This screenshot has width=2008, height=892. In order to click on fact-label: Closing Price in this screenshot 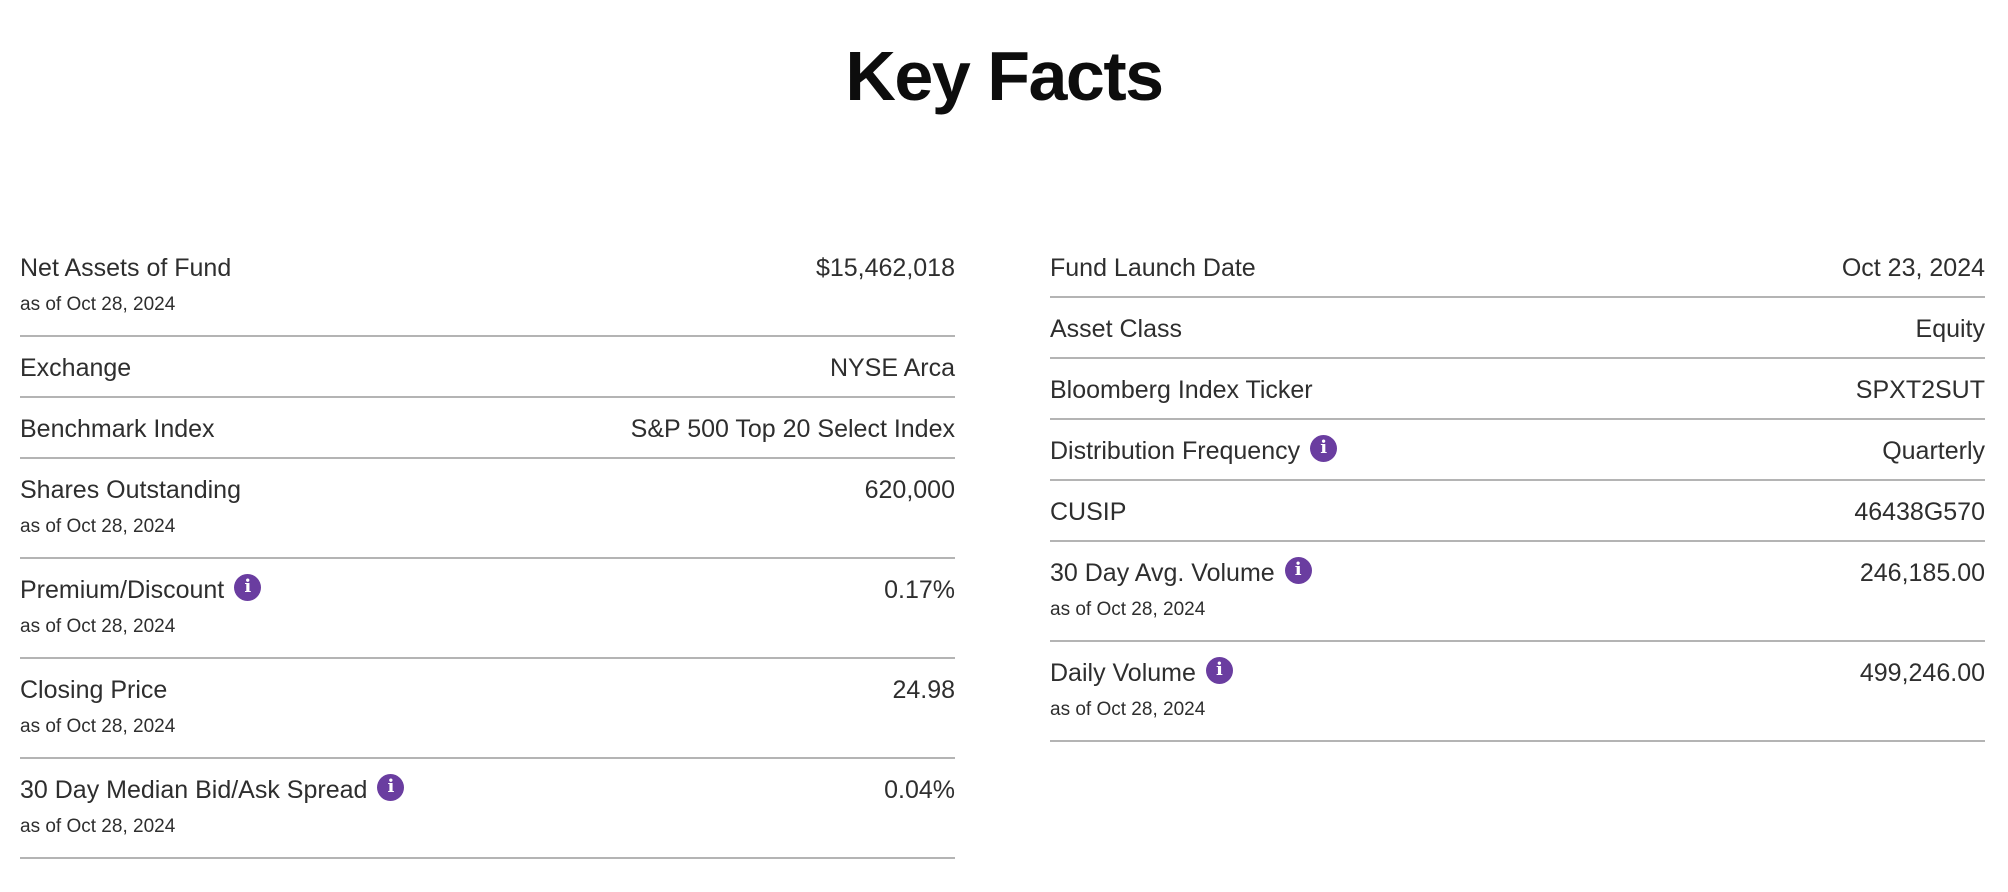, I will do `click(94, 690)`.